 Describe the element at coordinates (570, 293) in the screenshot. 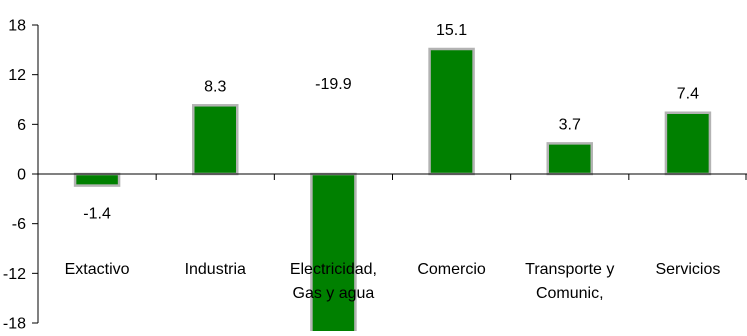

I see `category-label: Comunic,` at that location.